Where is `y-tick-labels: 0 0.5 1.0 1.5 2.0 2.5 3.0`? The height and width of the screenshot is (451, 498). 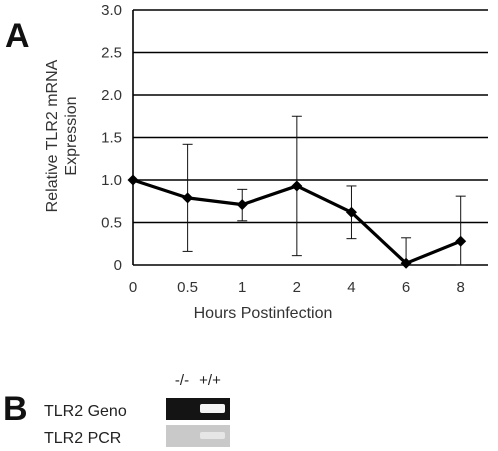
y-tick-labels: 0 0.5 1.0 1.5 2.0 2.5 3.0 is located at coordinates (111, 138).